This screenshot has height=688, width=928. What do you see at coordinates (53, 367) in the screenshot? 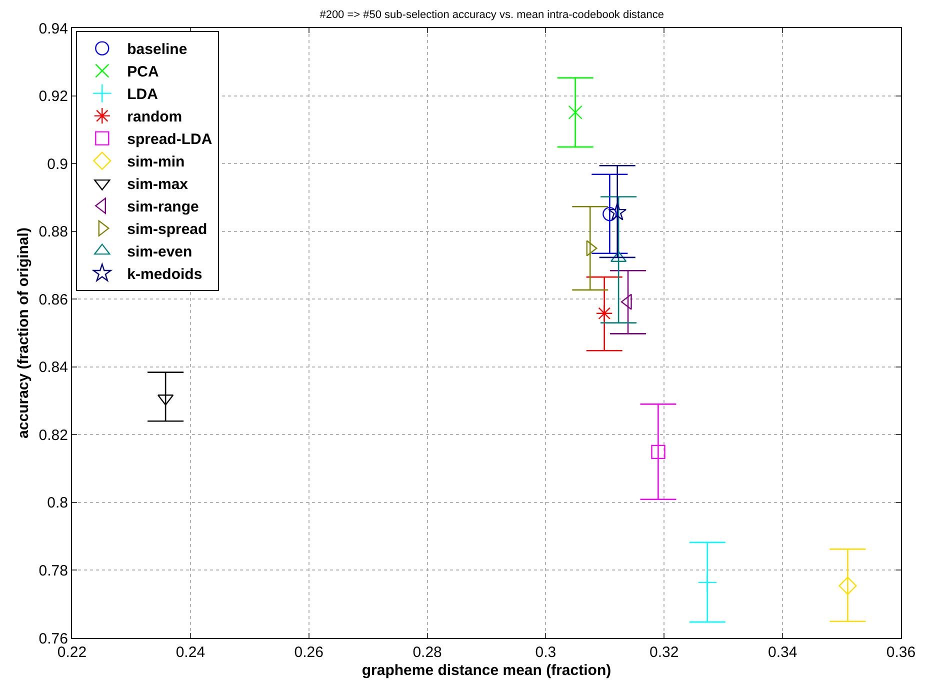
I see `y-tick-label: 0.84` at bounding box center [53, 367].